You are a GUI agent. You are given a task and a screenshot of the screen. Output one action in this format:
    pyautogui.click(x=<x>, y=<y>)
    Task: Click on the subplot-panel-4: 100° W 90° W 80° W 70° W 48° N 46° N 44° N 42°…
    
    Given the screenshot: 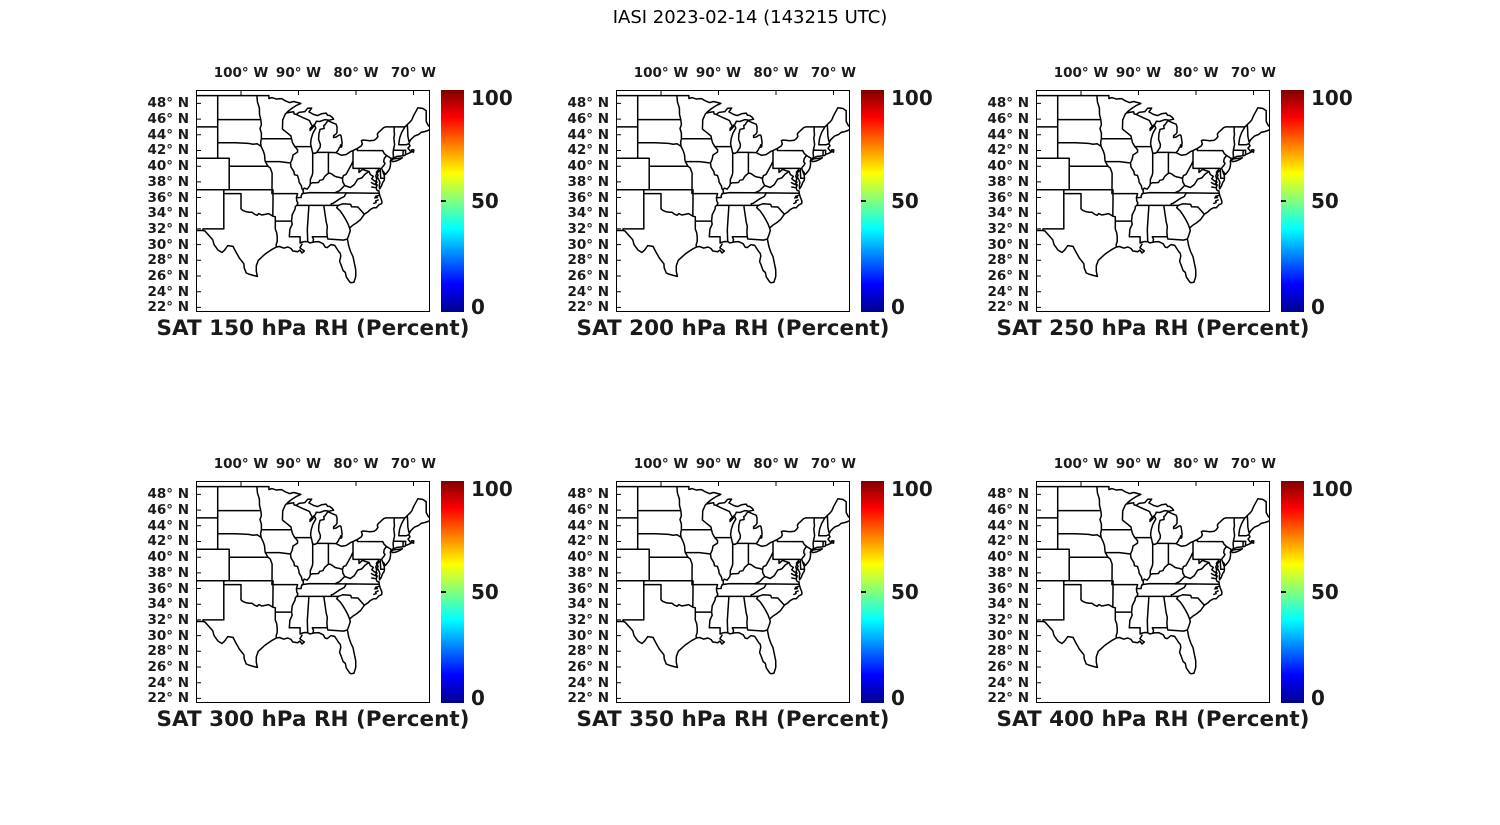 What is the action you would take?
    pyautogui.click(x=331, y=599)
    